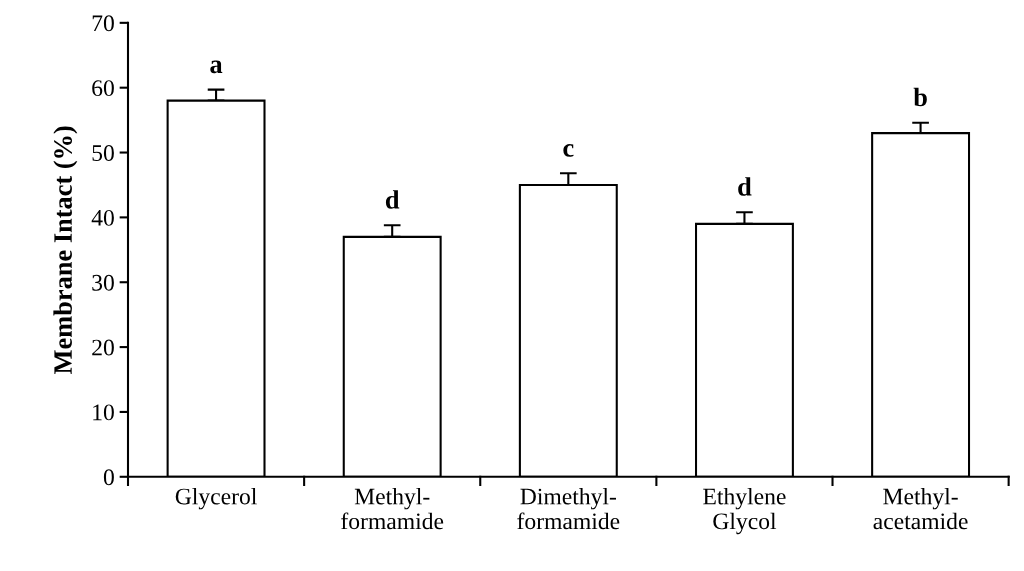 This screenshot has width=1024, height=571. What do you see at coordinates (102, 217) in the screenshot?
I see `y-tick-label: 40` at bounding box center [102, 217].